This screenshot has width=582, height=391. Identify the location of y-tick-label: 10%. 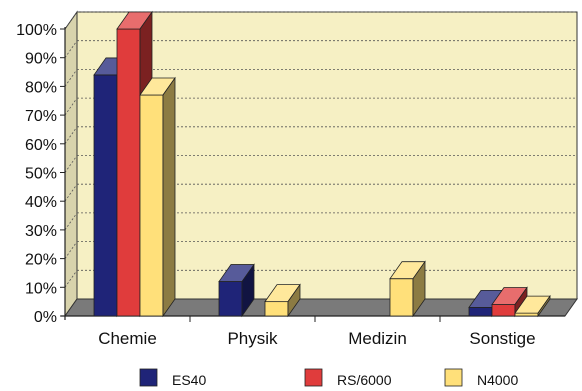
(41, 288).